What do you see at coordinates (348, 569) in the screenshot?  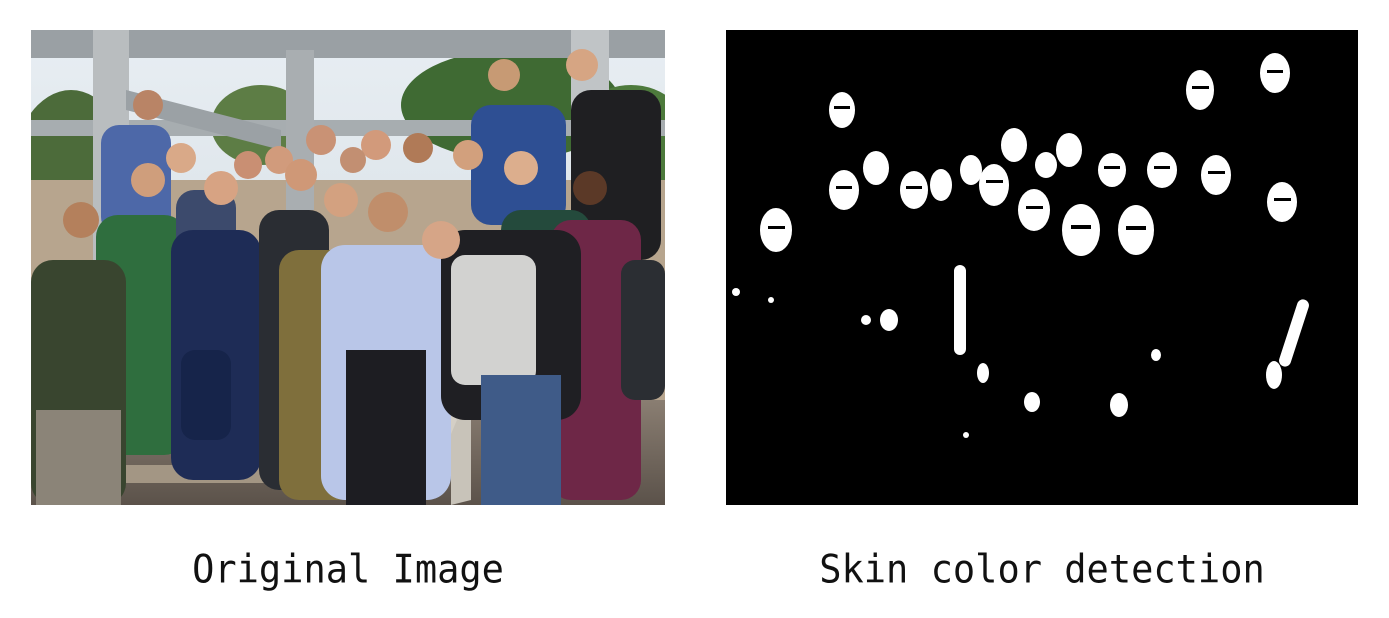 I see `original-image-caption: Original Image` at bounding box center [348, 569].